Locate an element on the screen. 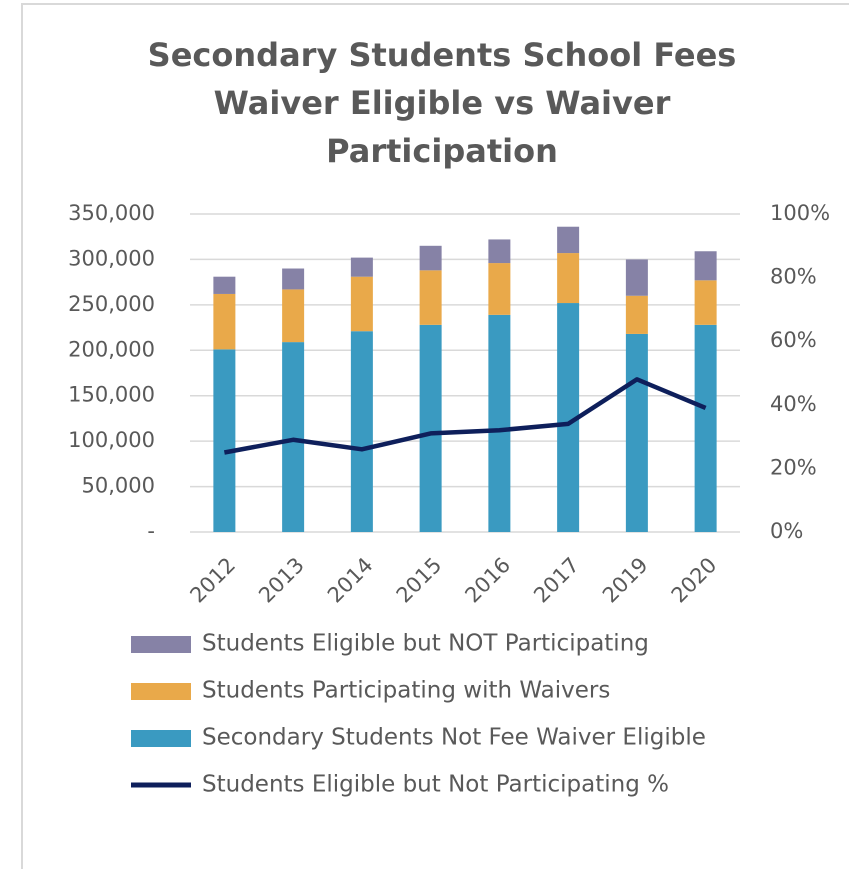 The width and height of the screenshot is (849, 869). x-tick-label: 2014 is located at coordinates (350, 580).